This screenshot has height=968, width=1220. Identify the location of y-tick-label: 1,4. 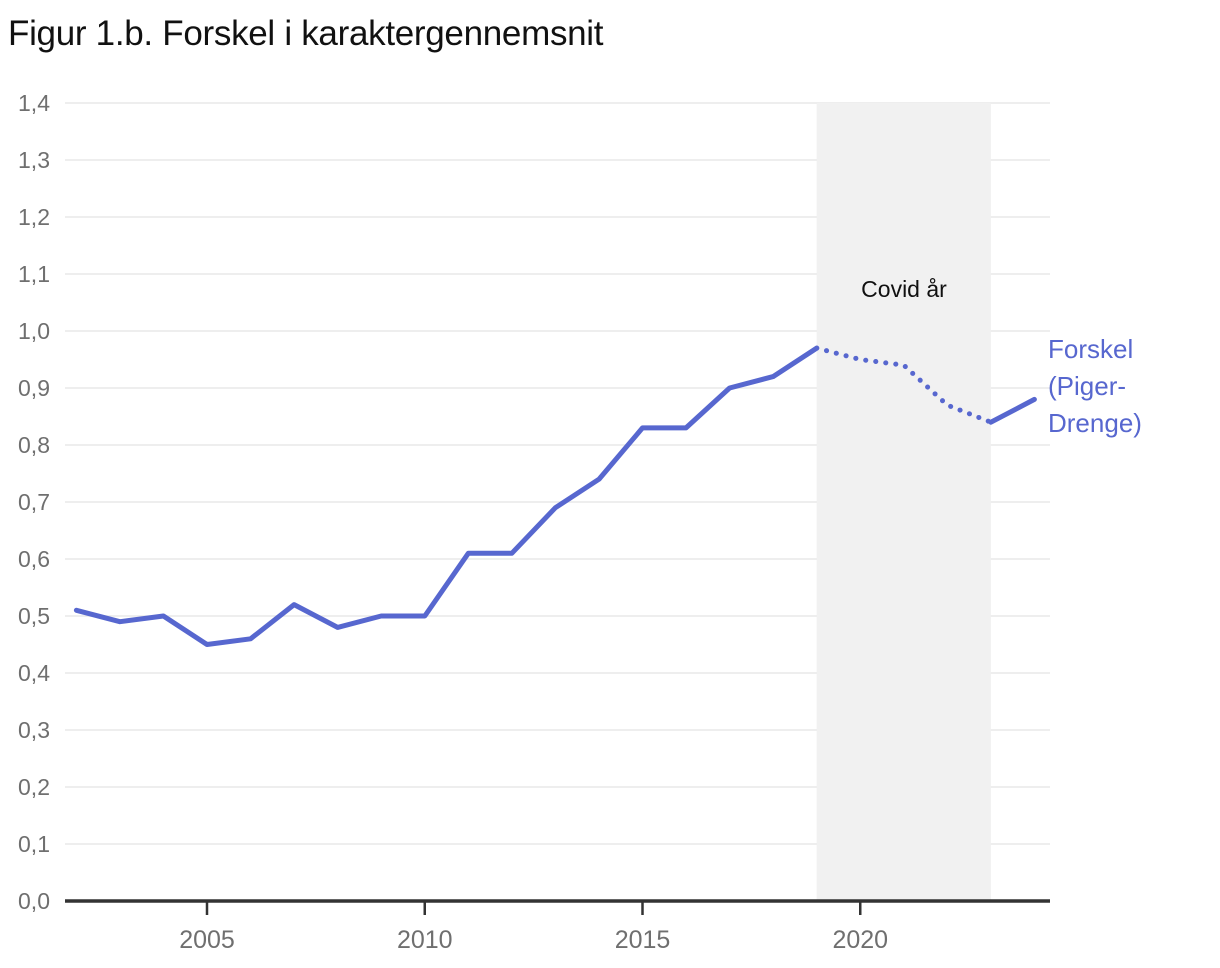
(34, 103).